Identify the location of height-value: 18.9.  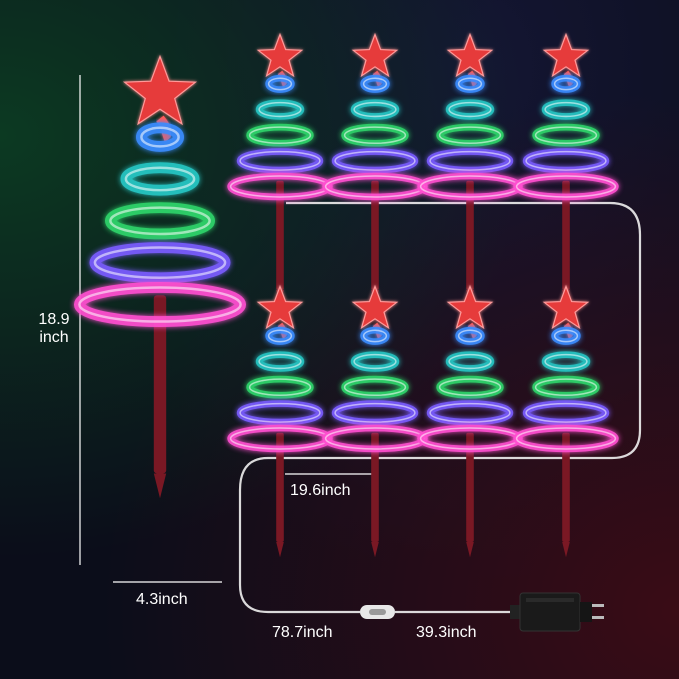
(54, 319).